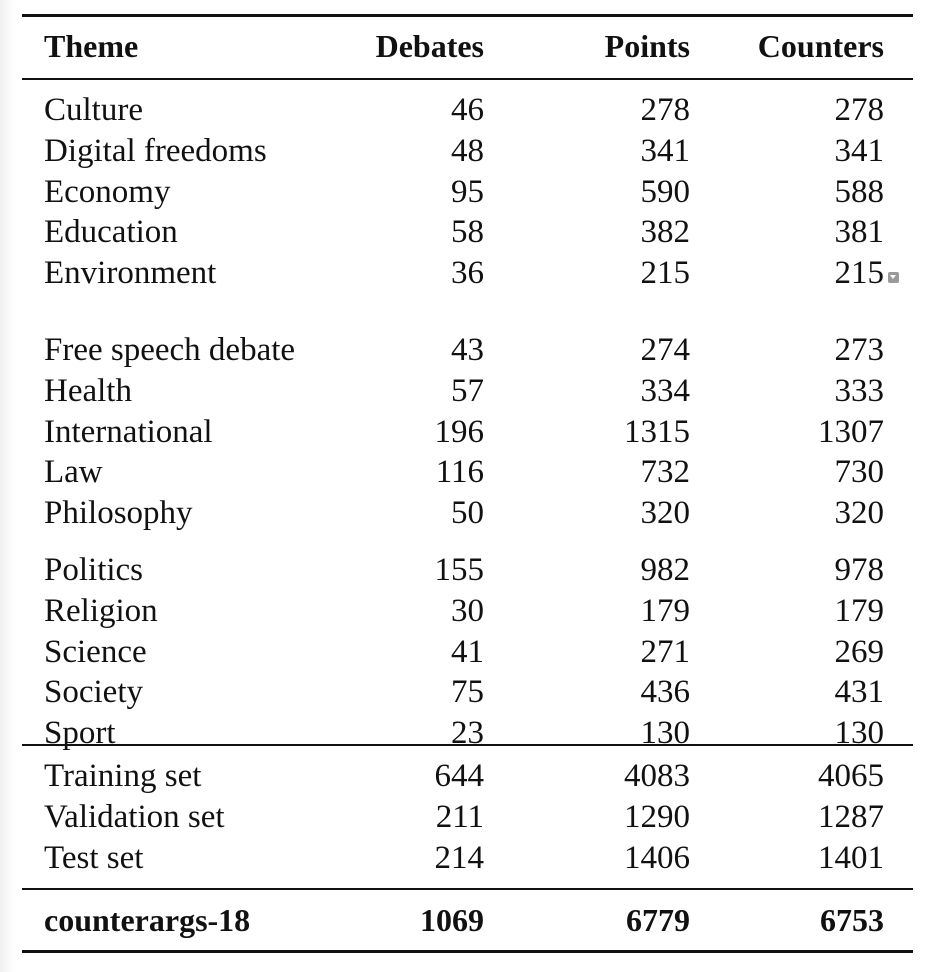  I want to click on theme-cell: Test set, so click(94, 858).